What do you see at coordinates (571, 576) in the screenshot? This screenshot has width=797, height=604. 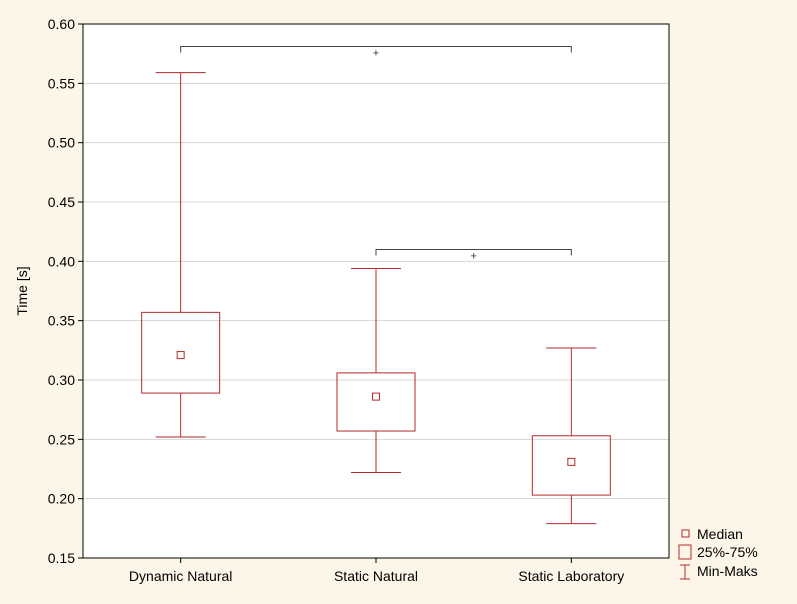 I see `x-tick-label: Static Laboratory` at bounding box center [571, 576].